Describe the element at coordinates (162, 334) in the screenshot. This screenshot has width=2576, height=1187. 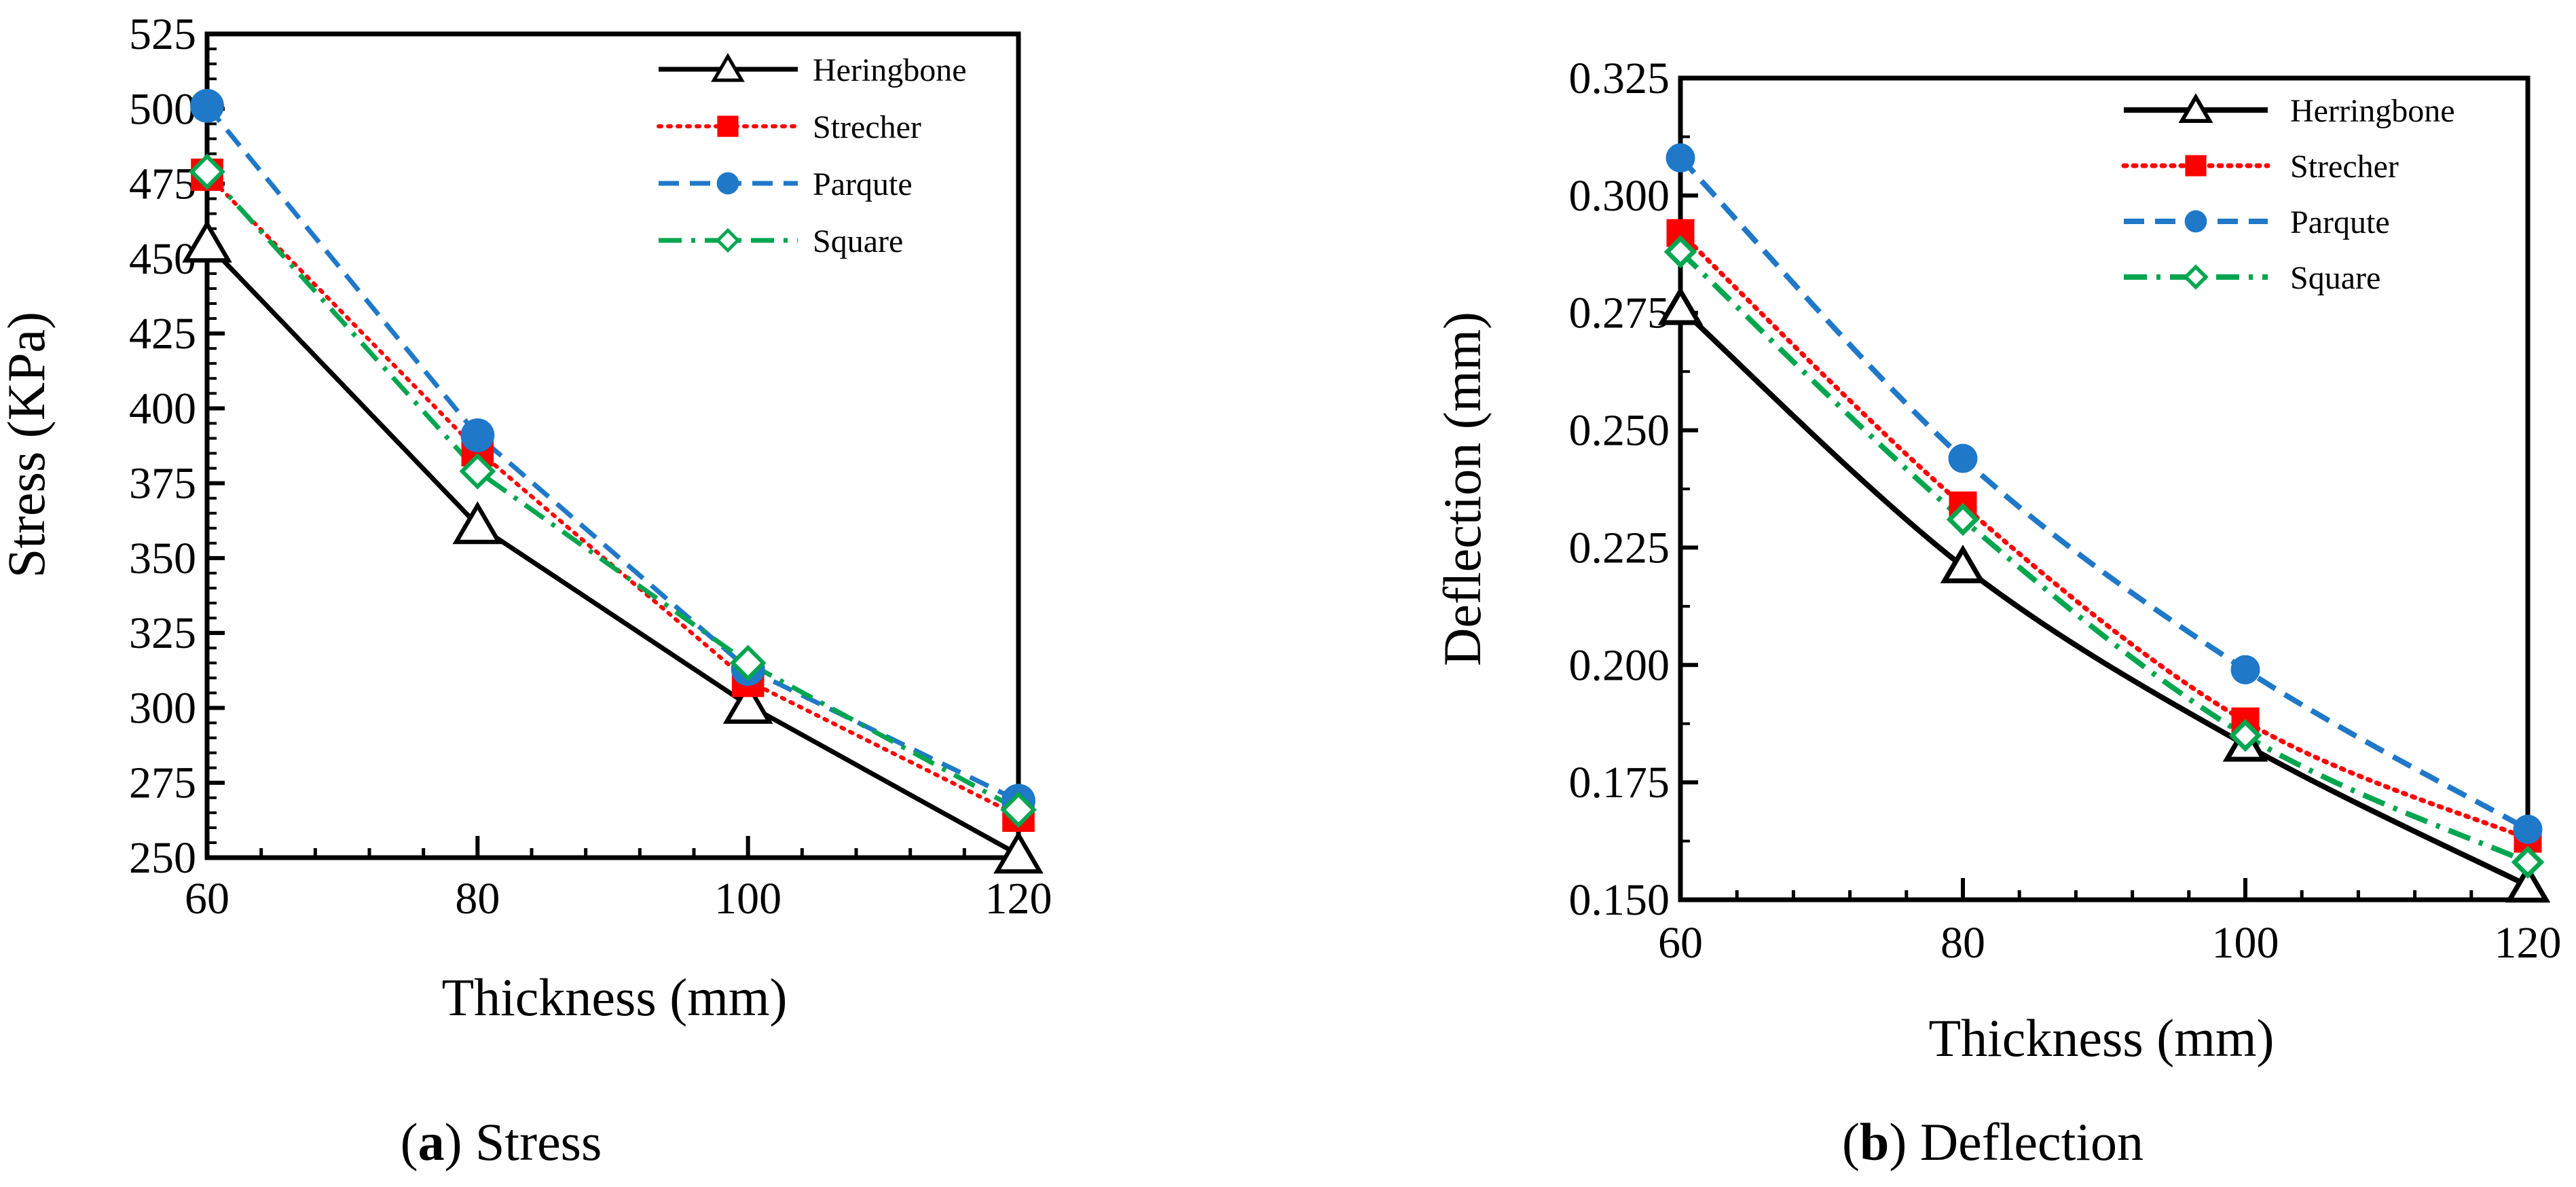
I see `y-tick-label: 425` at that location.